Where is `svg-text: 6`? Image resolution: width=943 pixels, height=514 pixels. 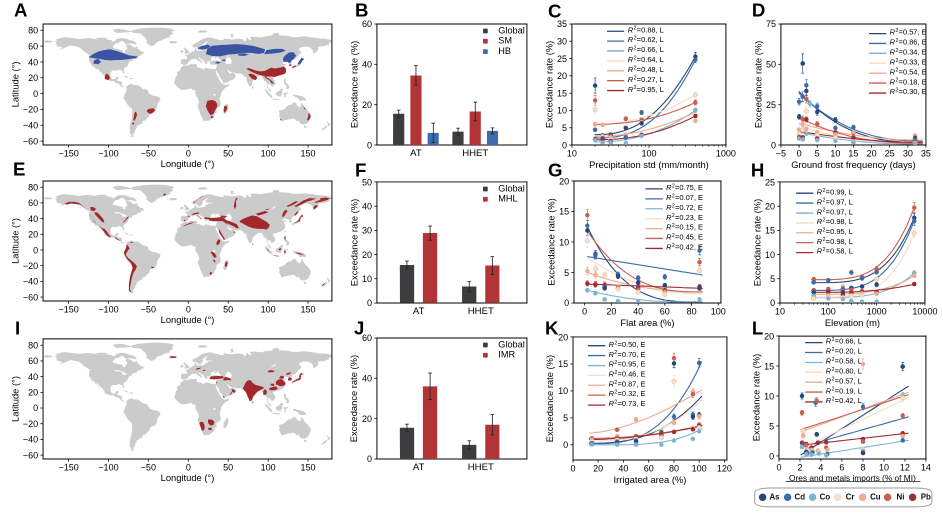
svg-text: 6 is located at coordinates (841, 467).